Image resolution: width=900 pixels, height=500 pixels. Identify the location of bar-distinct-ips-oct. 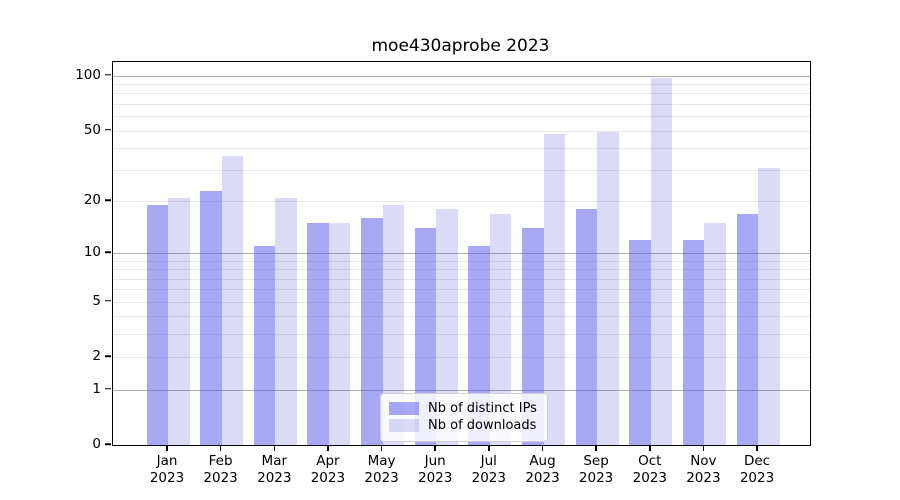
(640, 342).